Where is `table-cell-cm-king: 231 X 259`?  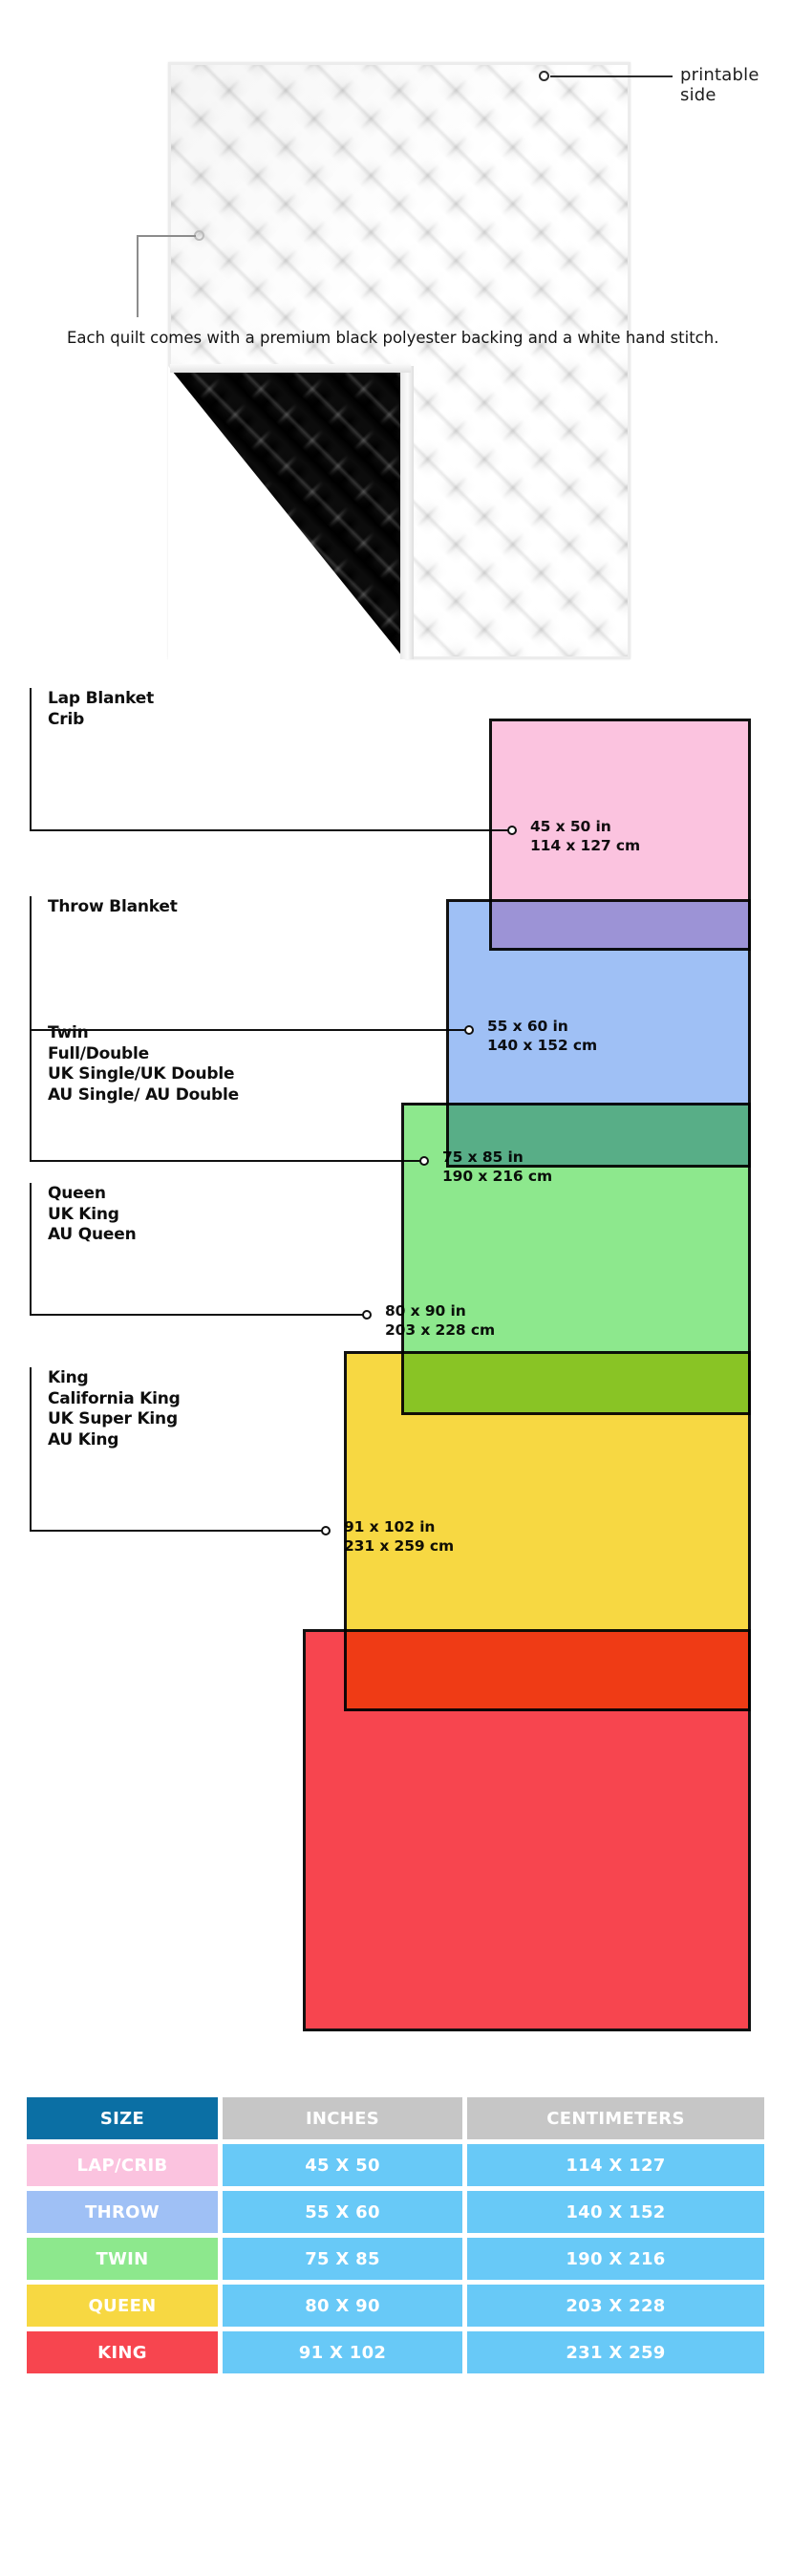 table-cell-cm-king: 231 X 259 is located at coordinates (615, 2352).